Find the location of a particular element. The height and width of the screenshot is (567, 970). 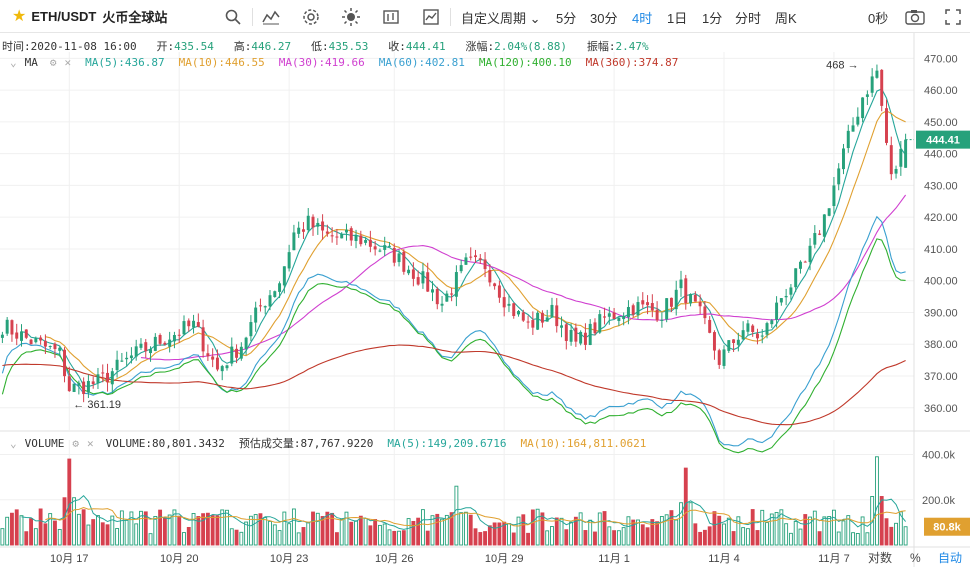

search-icon is located at coordinates (233, 17).